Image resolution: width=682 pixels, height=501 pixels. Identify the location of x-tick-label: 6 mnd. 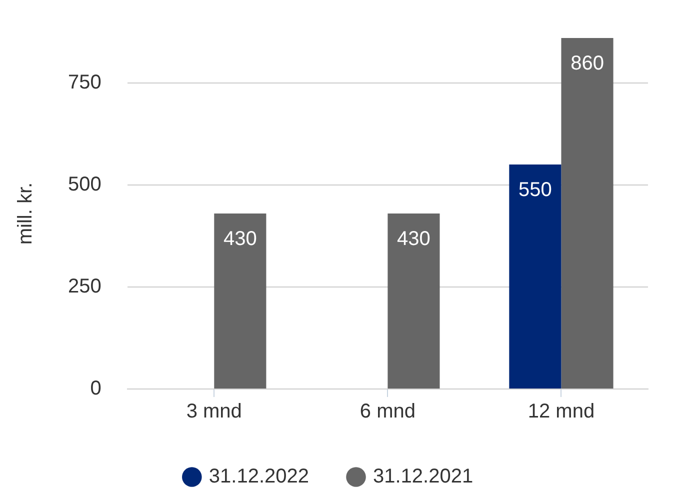
(388, 411).